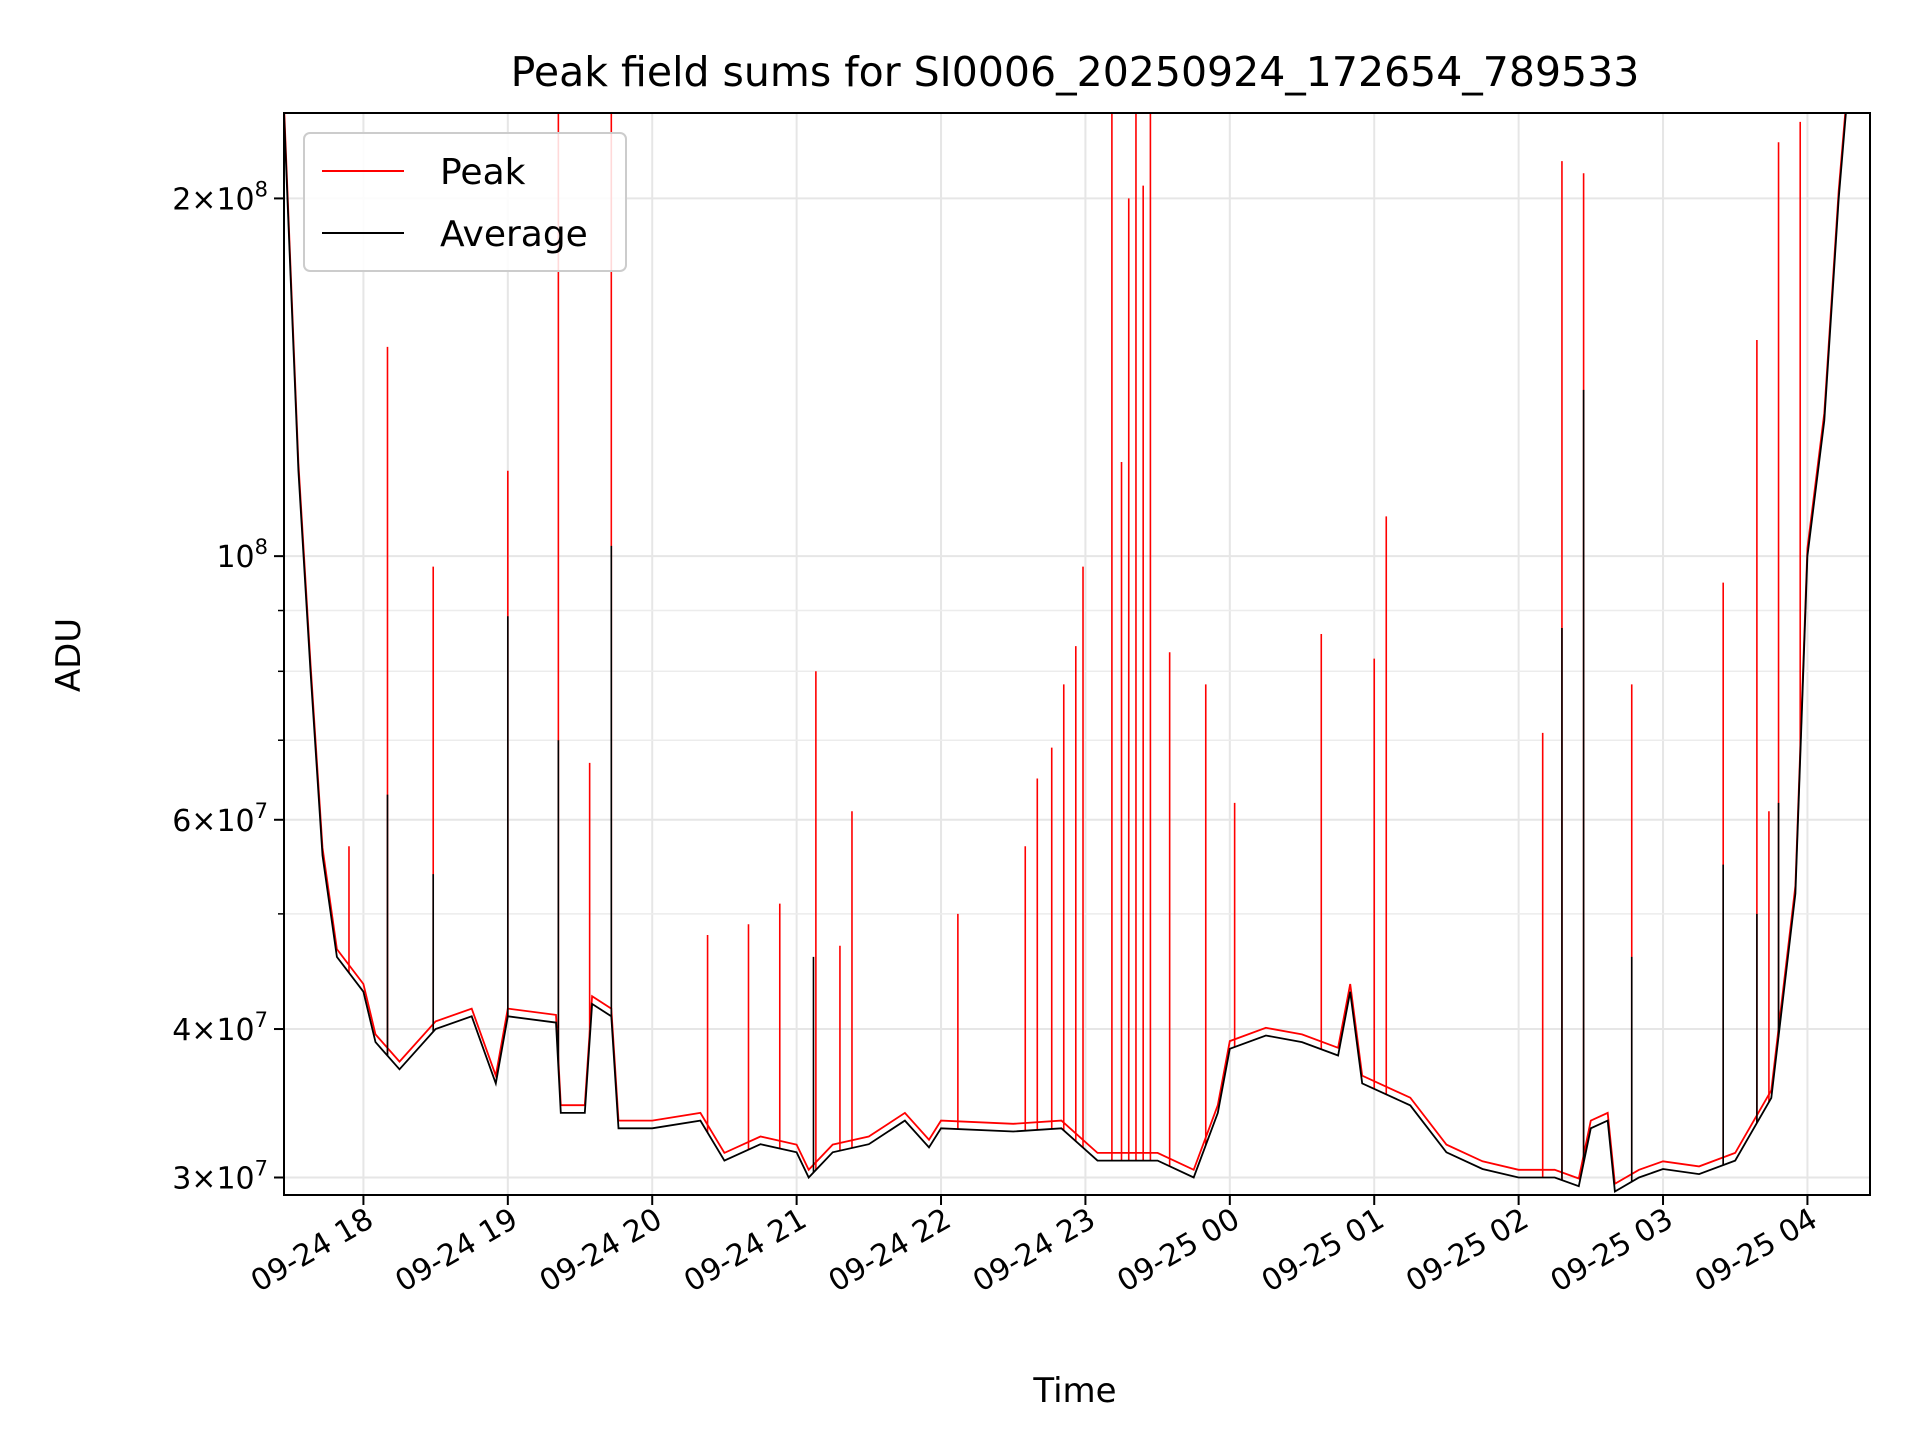 This screenshot has height=1440, width=1920. Describe the element at coordinates (514, 234) in the screenshot. I see `legend-label: Average` at that location.